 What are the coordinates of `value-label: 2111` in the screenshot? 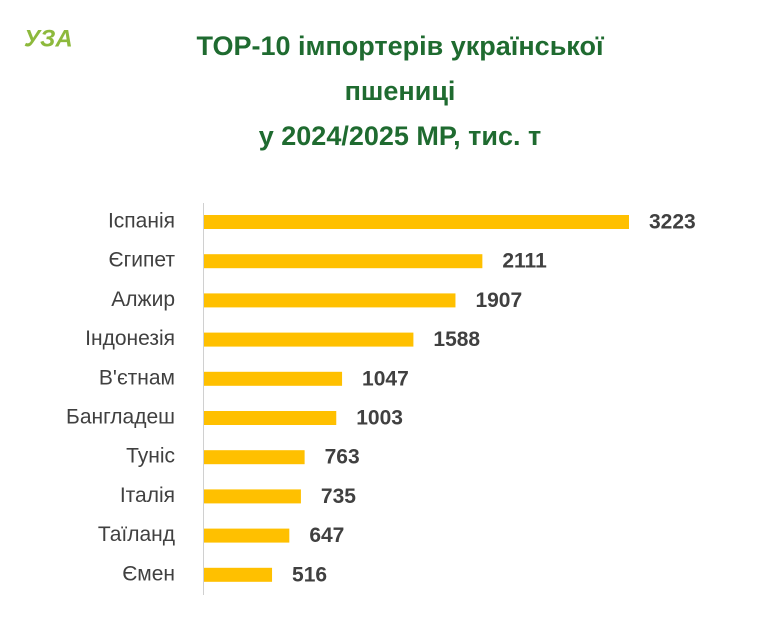 It's located at (524, 261).